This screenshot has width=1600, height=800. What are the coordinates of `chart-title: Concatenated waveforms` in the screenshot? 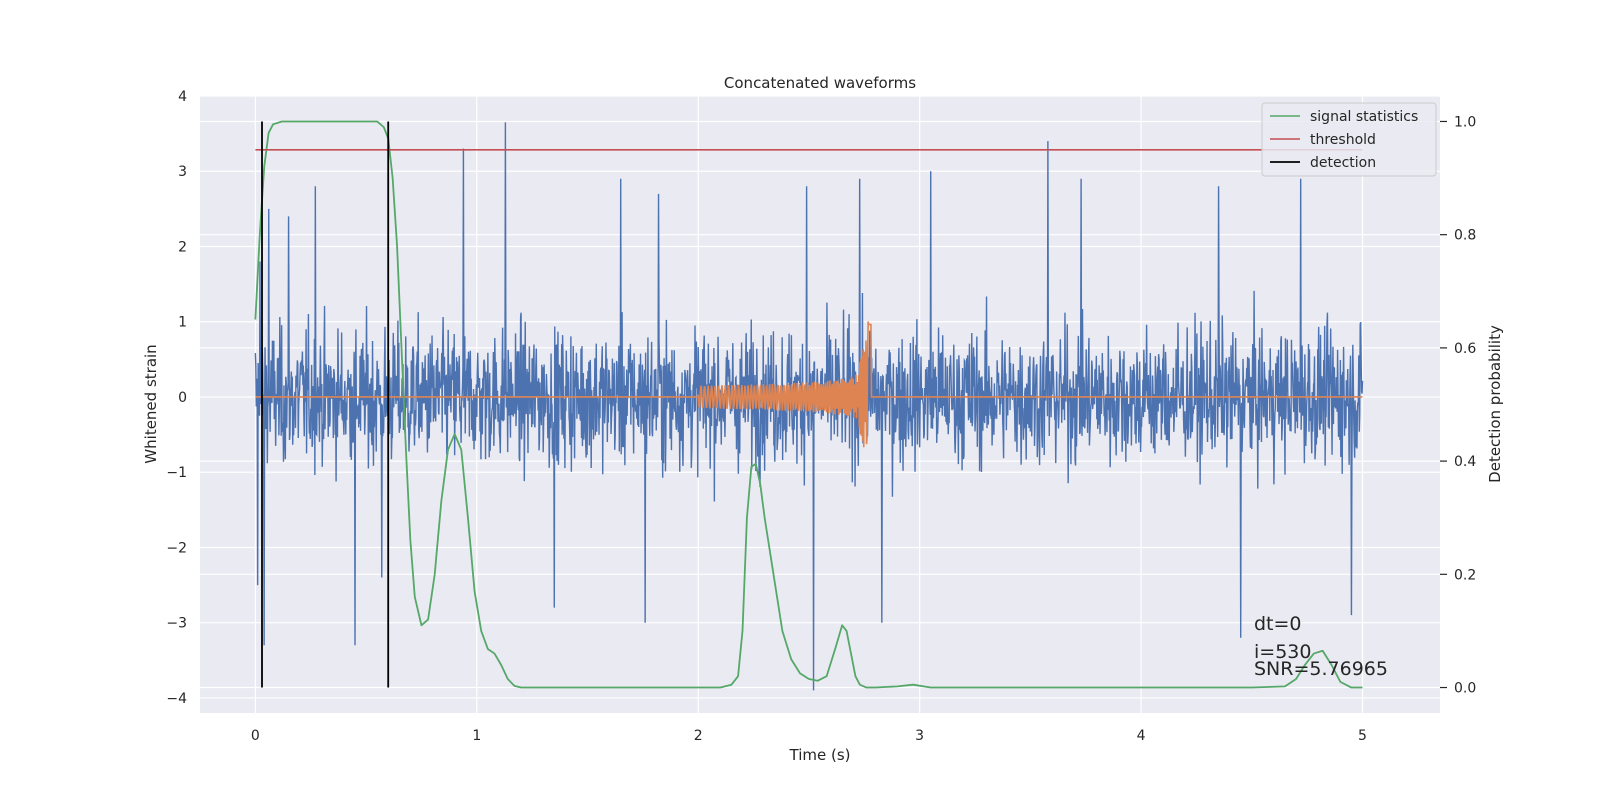 It's located at (820, 83).